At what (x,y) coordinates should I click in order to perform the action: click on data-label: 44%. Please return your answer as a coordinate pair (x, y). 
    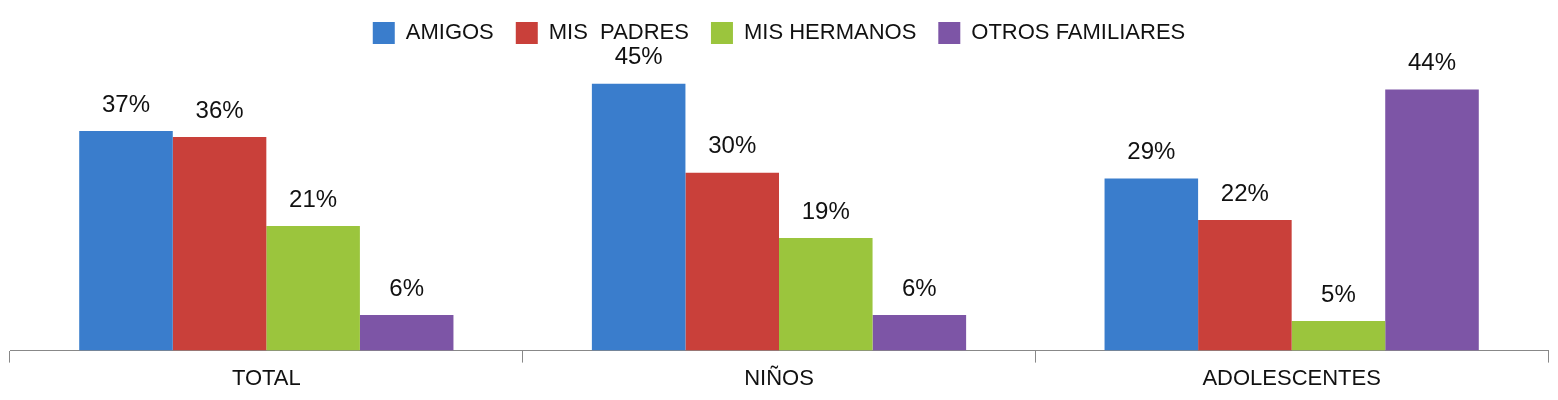
    Looking at the image, I should click on (1432, 62).